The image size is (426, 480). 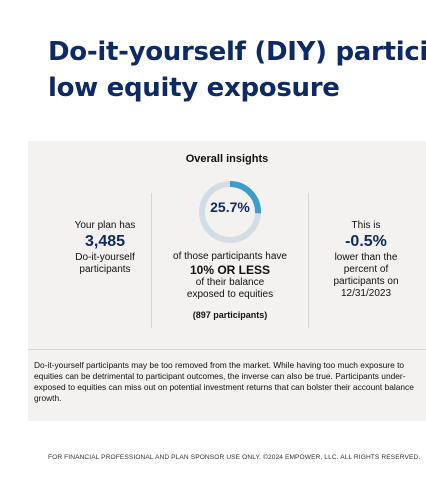 What do you see at coordinates (230, 207) in the screenshot?
I see `donut-percent-label: 25.7%` at bounding box center [230, 207].